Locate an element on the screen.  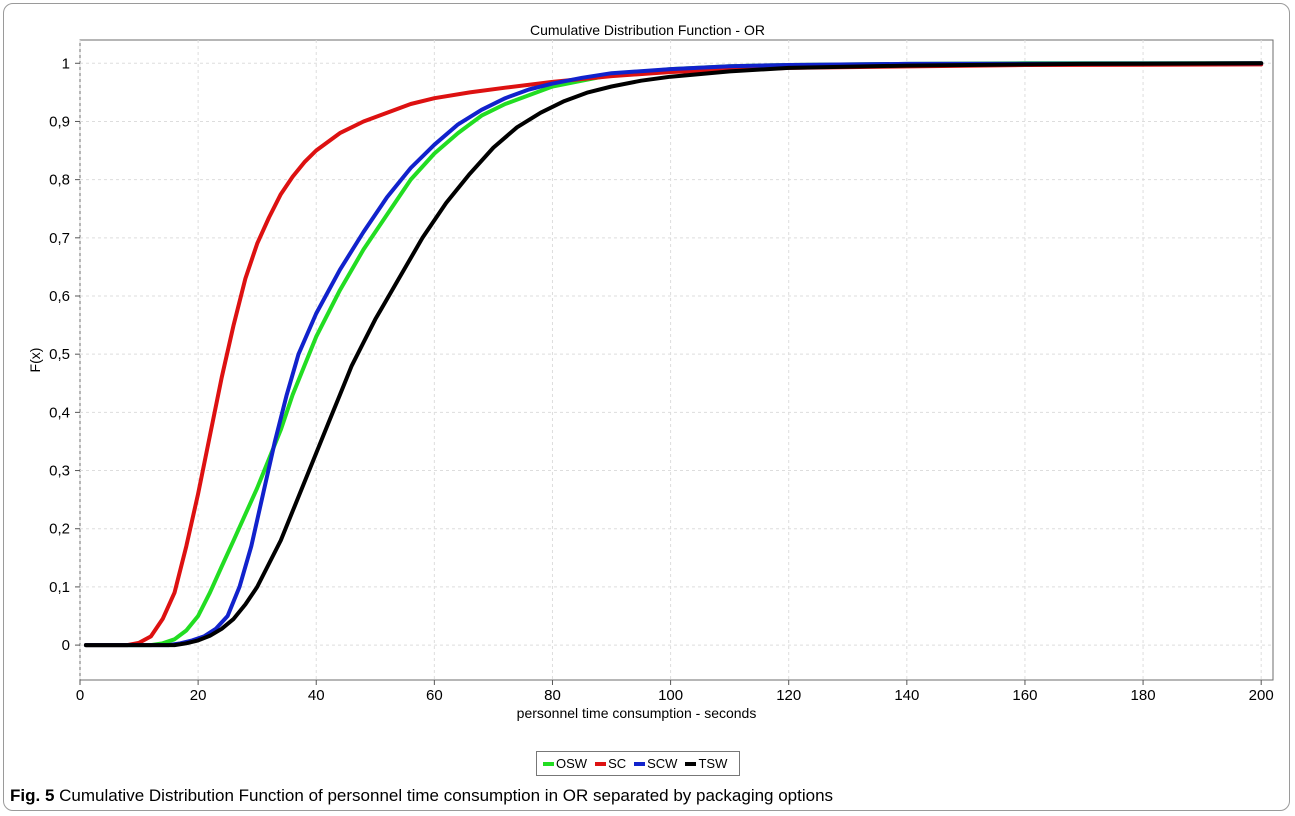
legend-item-osw: OSW is located at coordinates (565, 763).